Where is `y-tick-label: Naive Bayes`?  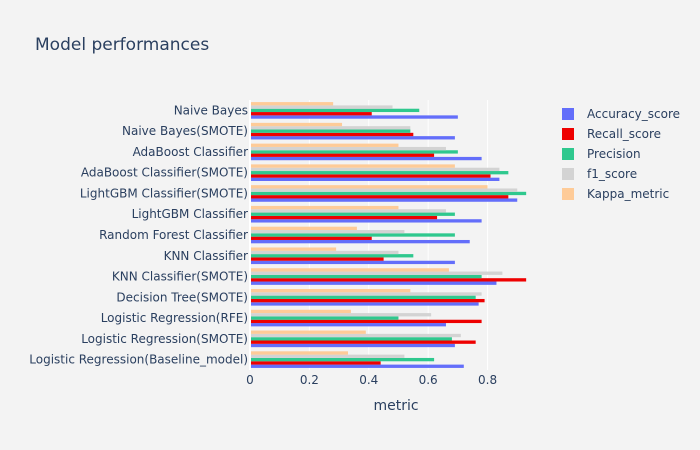
y-tick-label: Naive Bayes is located at coordinates (211, 110).